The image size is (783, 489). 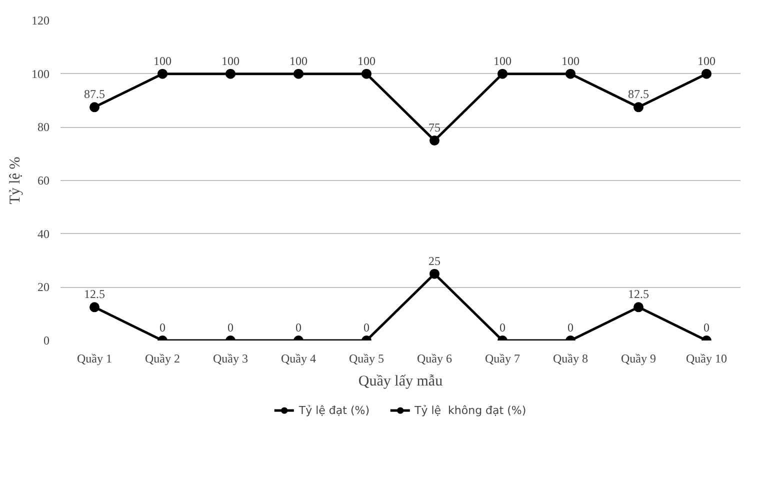 I want to click on y-tick-label: 60, so click(x=44, y=181).